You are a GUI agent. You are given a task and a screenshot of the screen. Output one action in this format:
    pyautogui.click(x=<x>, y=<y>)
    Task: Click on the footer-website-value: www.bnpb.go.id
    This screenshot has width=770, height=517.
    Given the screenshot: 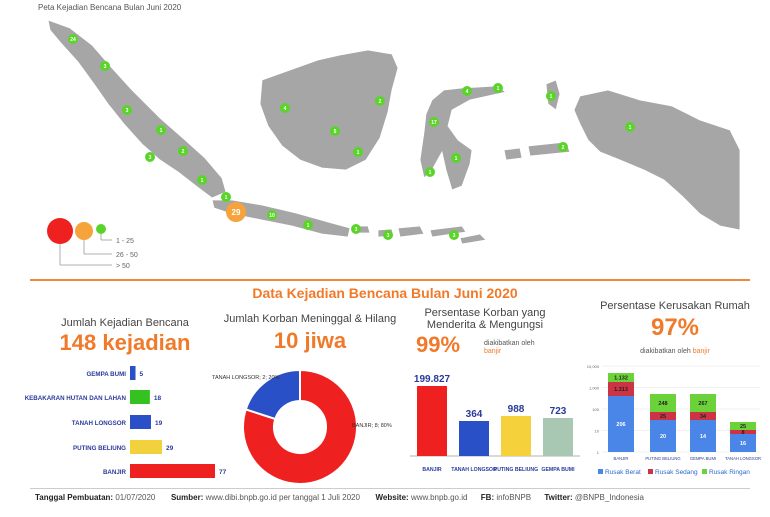 What is the action you would take?
    pyautogui.click(x=439, y=497)
    